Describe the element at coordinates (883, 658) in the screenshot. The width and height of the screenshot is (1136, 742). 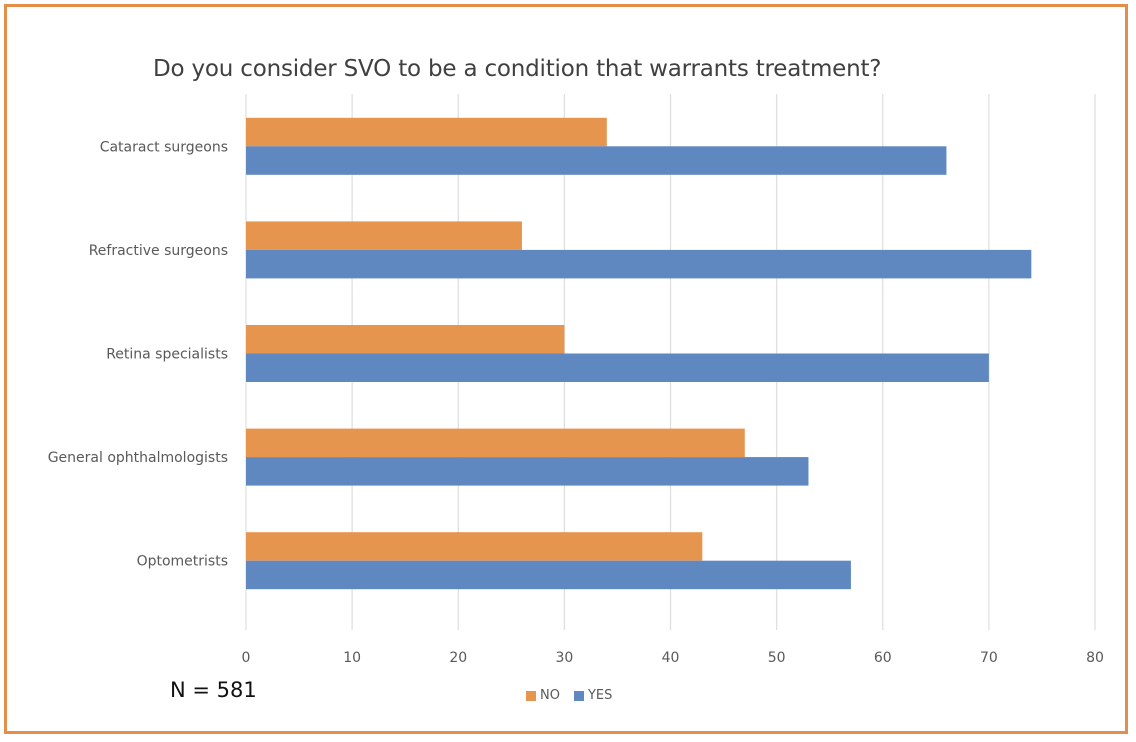
I see `x-tick-label: 60` at that location.